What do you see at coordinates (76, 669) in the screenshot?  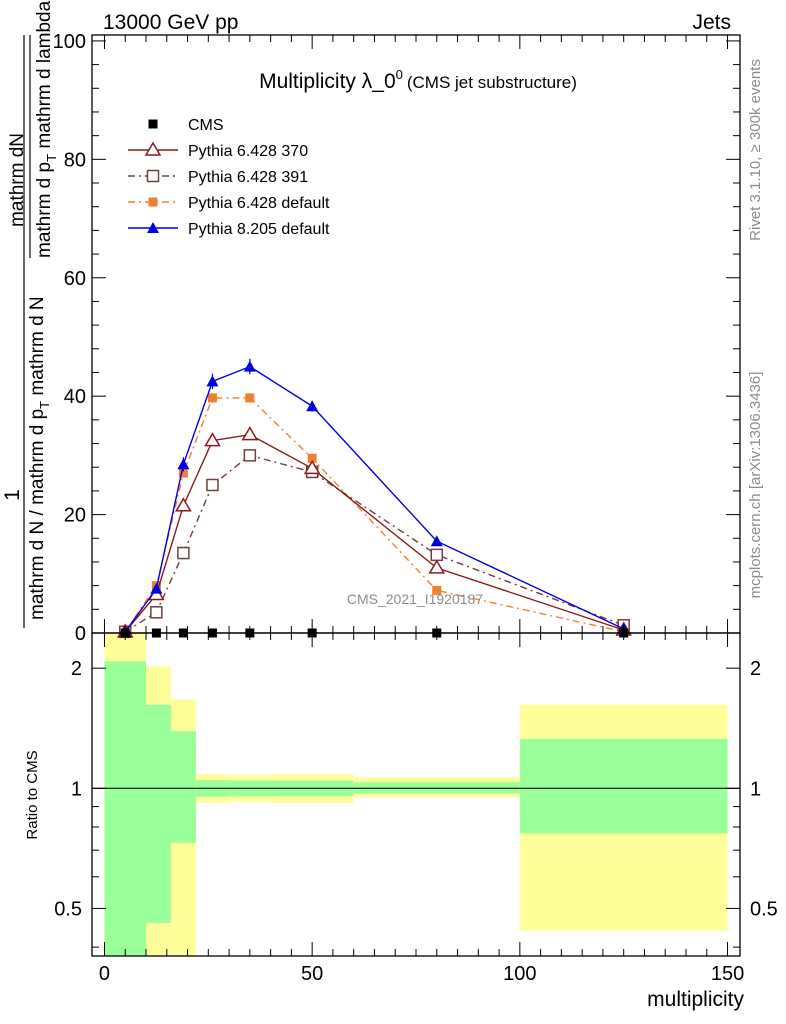 I see `ratio-ytick-label-left-2: 2` at bounding box center [76, 669].